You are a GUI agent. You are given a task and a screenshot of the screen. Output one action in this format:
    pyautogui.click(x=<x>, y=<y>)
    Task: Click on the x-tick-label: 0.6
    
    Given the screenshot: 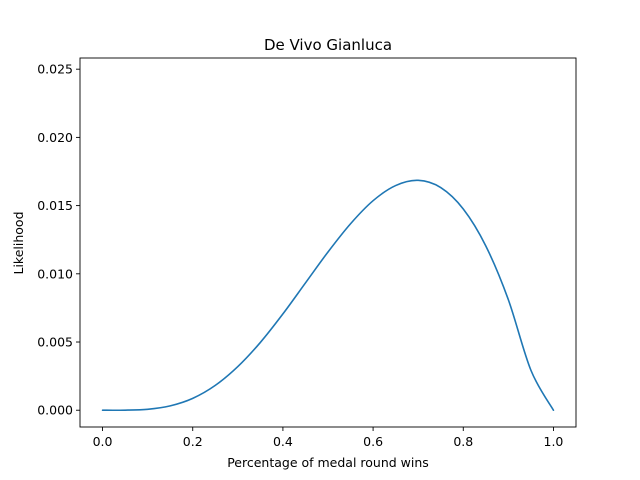 What is the action you would take?
    pyautogui.click(x=373, y=441)
    